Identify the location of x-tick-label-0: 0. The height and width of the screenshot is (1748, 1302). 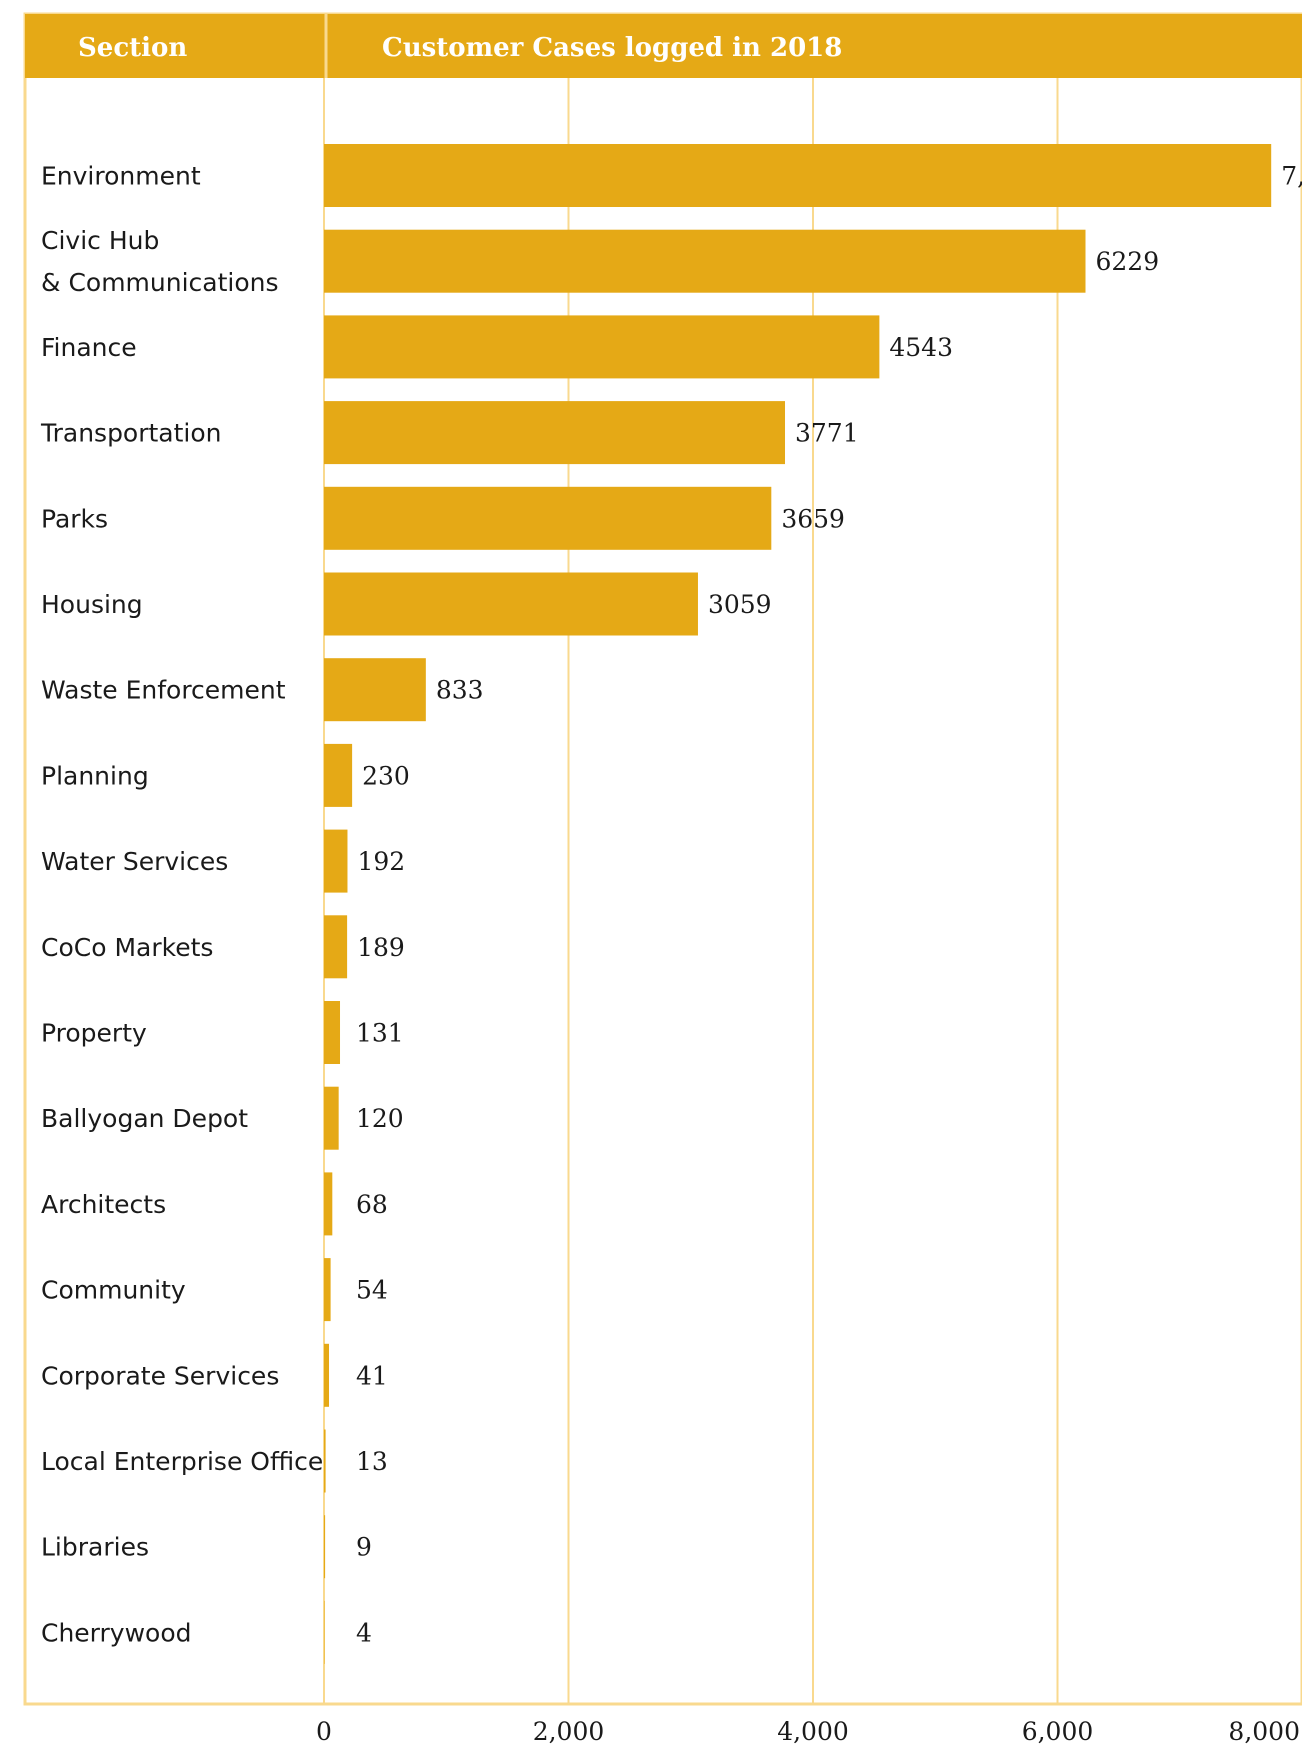
(324, 1731).